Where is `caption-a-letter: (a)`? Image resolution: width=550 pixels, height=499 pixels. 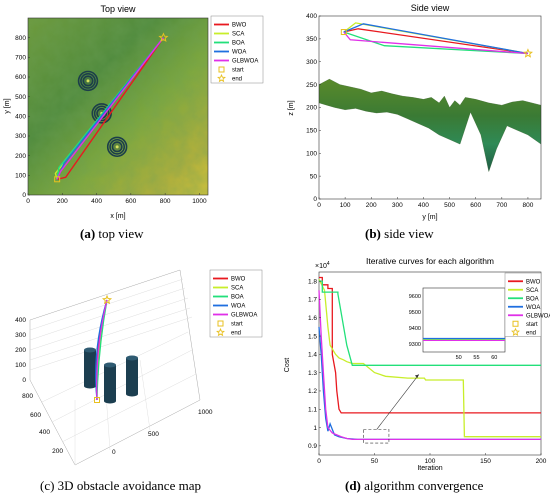 caption-a-letter: (a) is located at coordinates (88, 233).